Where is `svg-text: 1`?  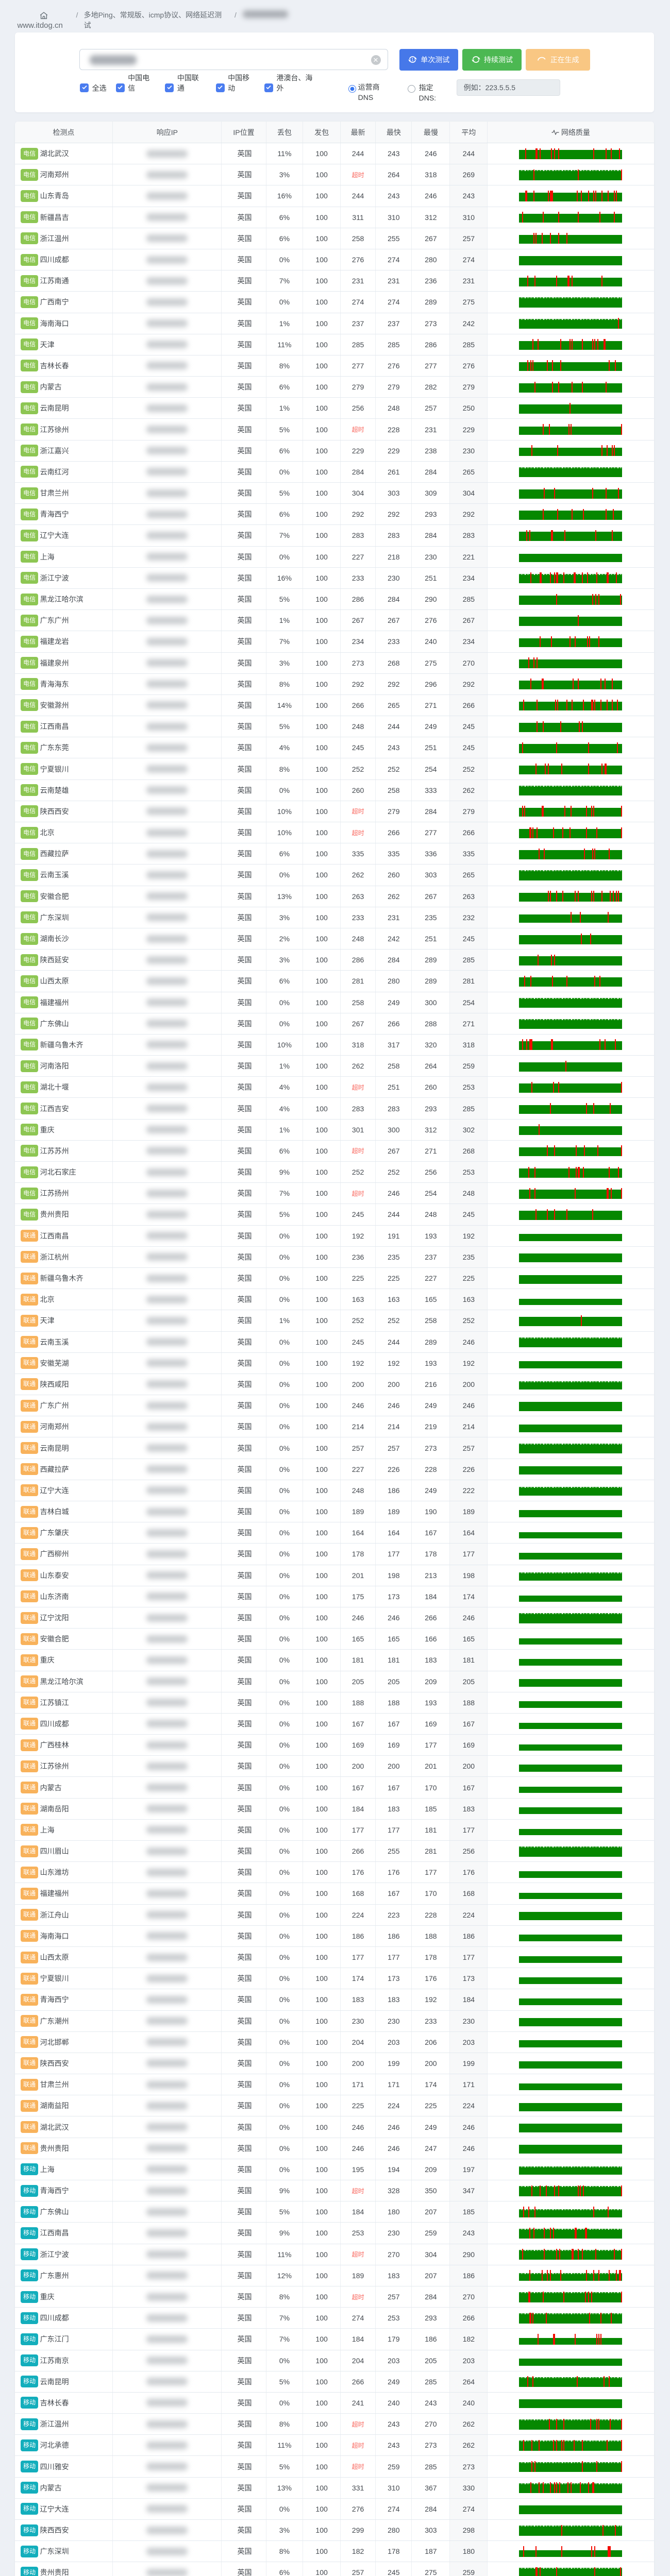
svg-text: 1 is located at coordinates (413, 60).